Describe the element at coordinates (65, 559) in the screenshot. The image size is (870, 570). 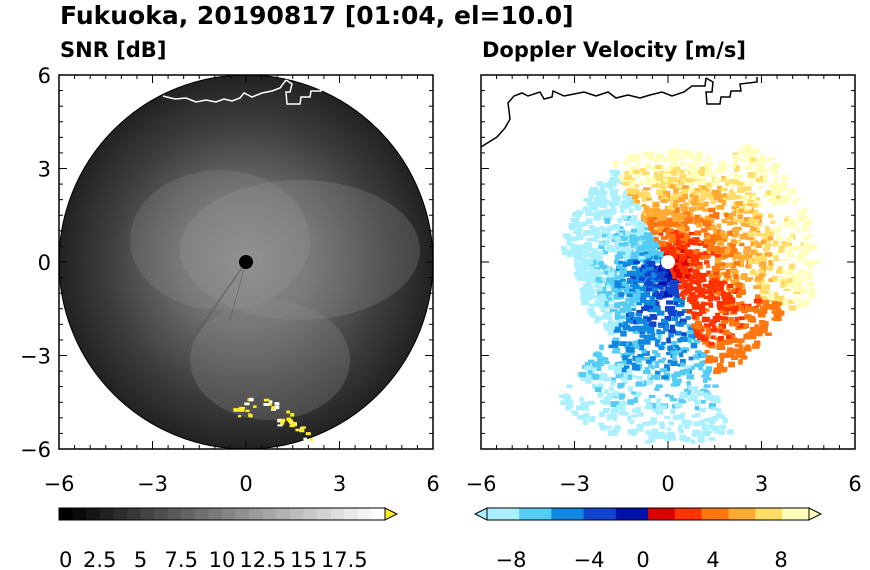
I see `colorbar-label: 0` at that location.